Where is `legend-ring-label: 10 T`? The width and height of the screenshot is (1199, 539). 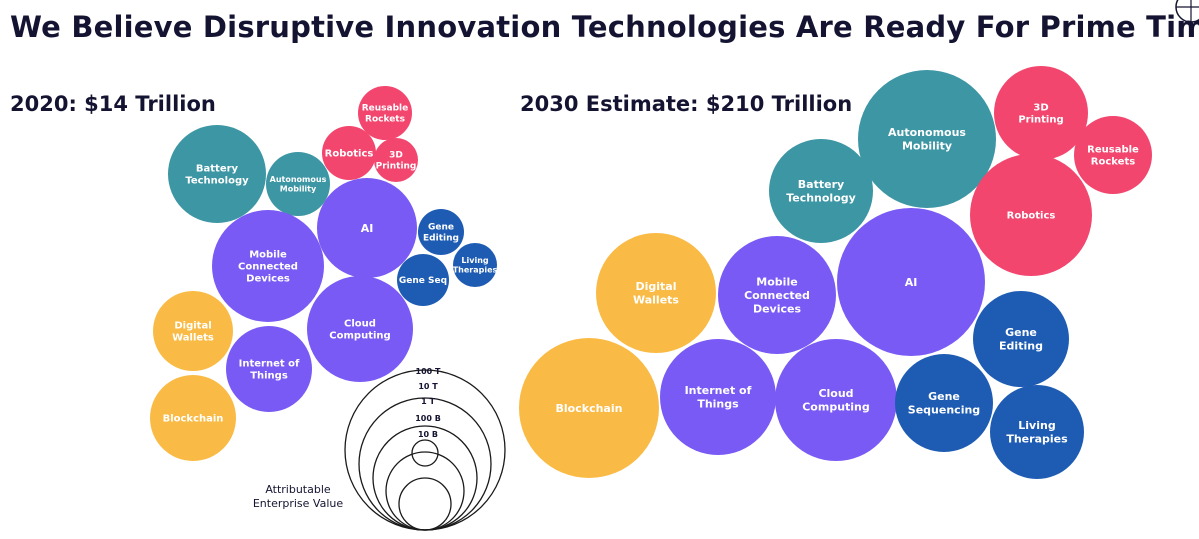 legend-ring-label: 10 T is located at coordinates (428, 386).